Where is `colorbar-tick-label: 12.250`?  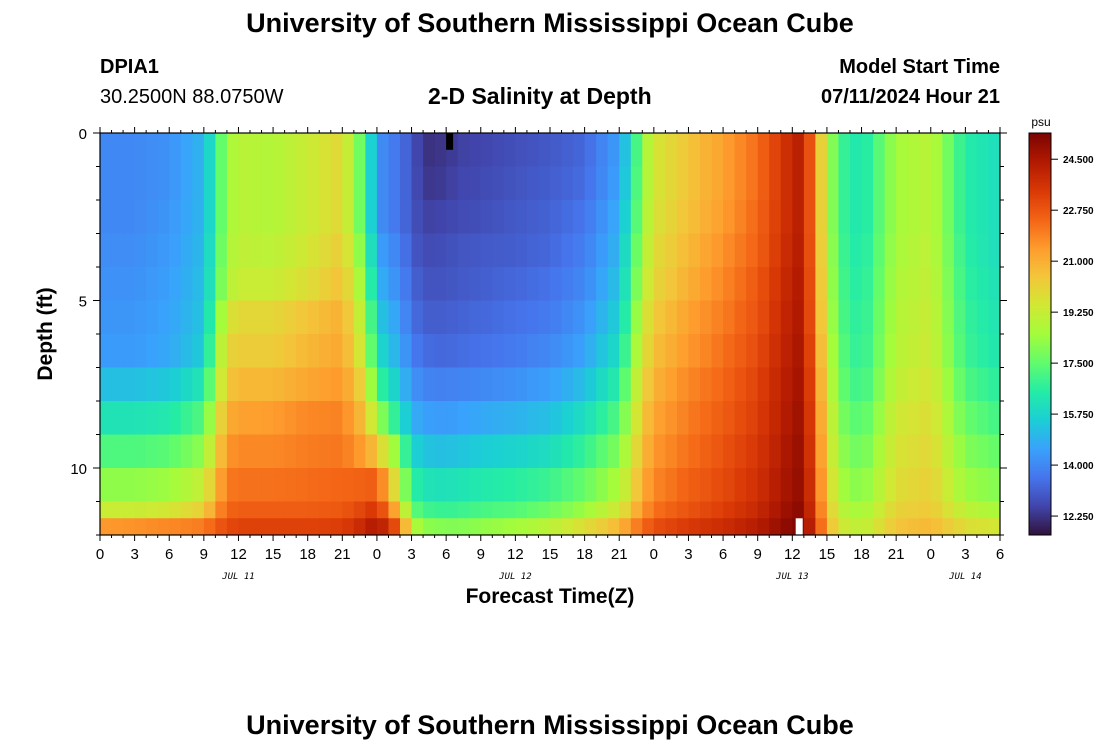 colorbar-tick-label: 12.250 is located at coordinates (1078, 517).